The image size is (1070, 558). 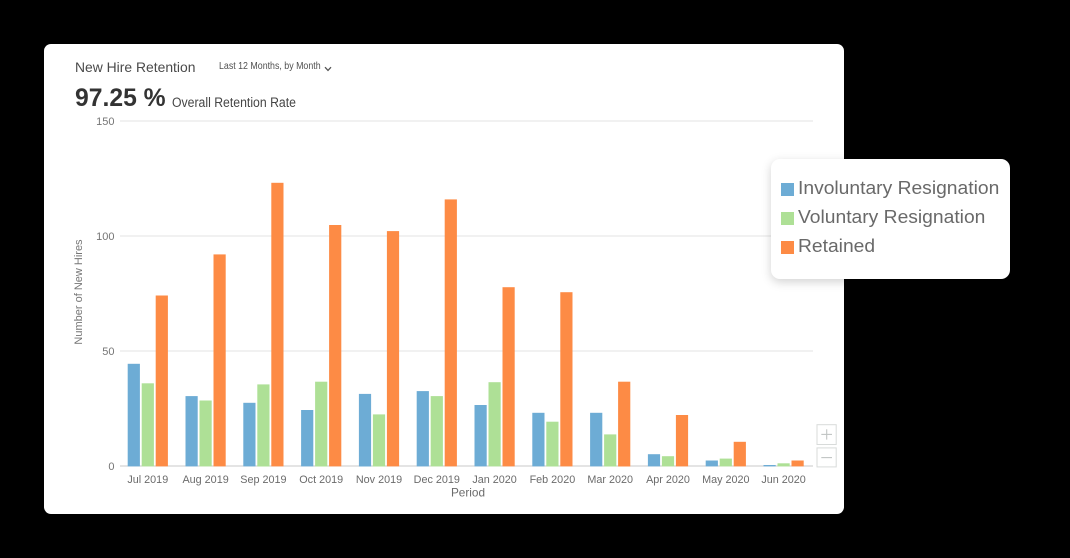 What do you see at coordinates (263, 480) in the screenshot?
I see `svg-text: Sep 2019` at bounding box center [263, 480].